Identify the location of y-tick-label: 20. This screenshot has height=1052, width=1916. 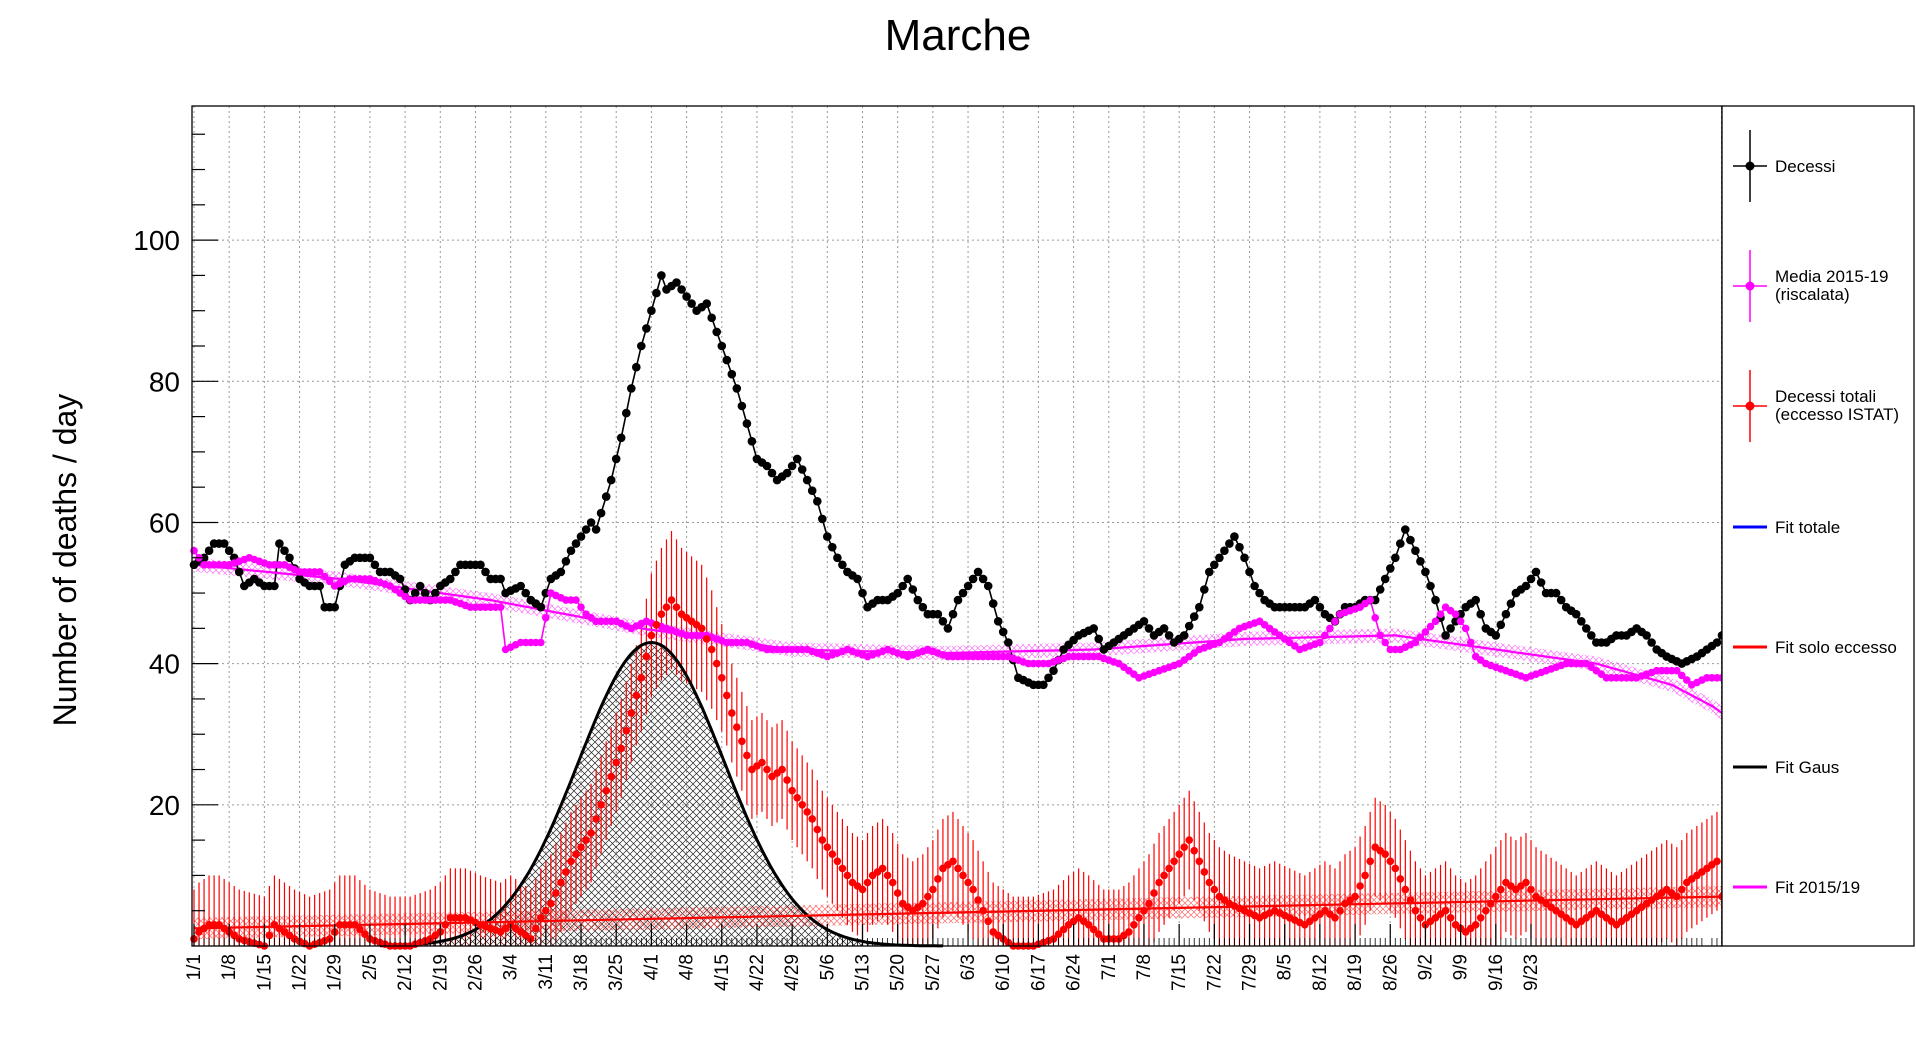
(164, 805).